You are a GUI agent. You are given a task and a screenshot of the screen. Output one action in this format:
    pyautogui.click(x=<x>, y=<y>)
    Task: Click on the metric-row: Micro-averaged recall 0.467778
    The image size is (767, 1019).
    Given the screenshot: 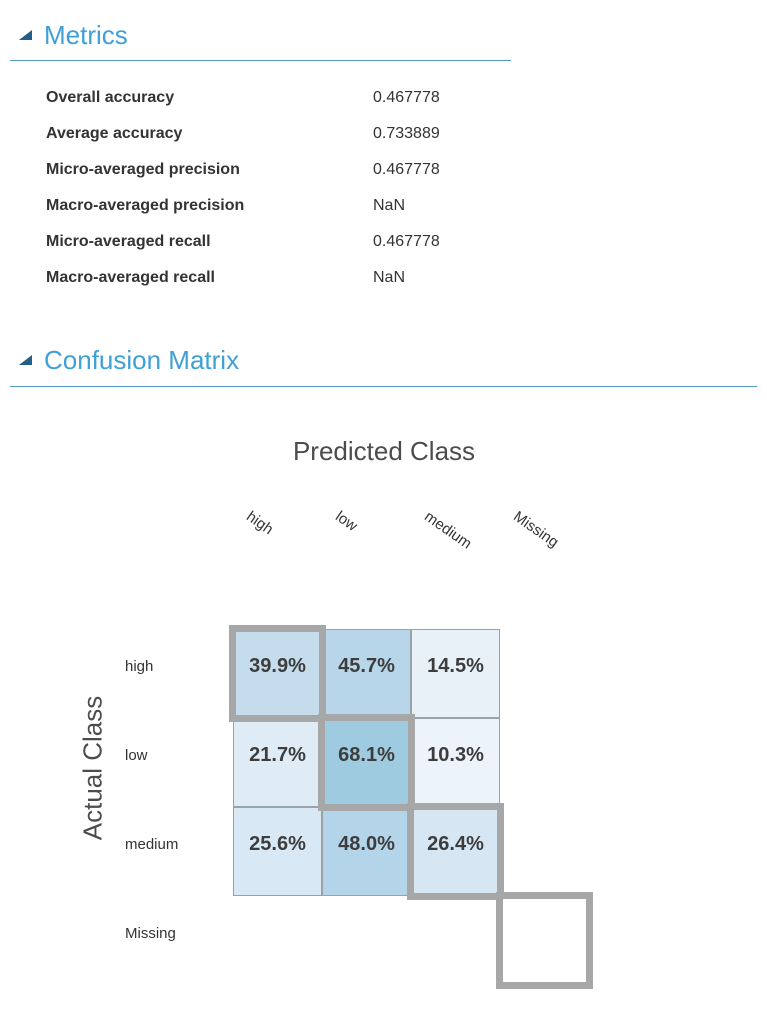 What is the action you would take?
    pyautogui.click(x=286, y=242)
    